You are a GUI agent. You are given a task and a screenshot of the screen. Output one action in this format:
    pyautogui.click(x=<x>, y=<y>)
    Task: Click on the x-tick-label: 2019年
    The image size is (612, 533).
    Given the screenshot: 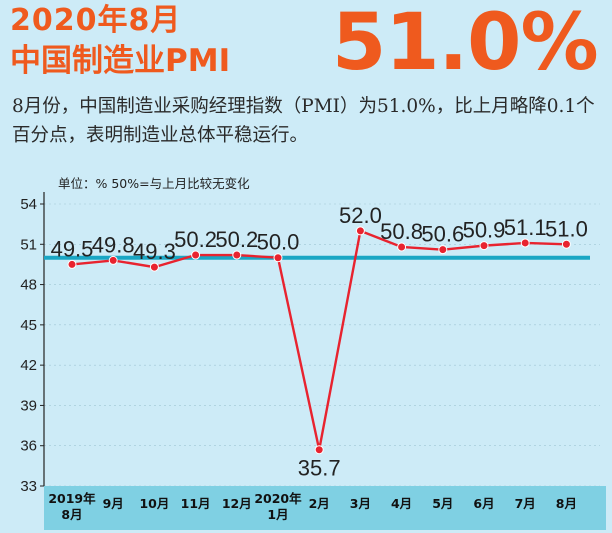 What is the action you would take?
    pyautogui.click(x=72, y=498)
    